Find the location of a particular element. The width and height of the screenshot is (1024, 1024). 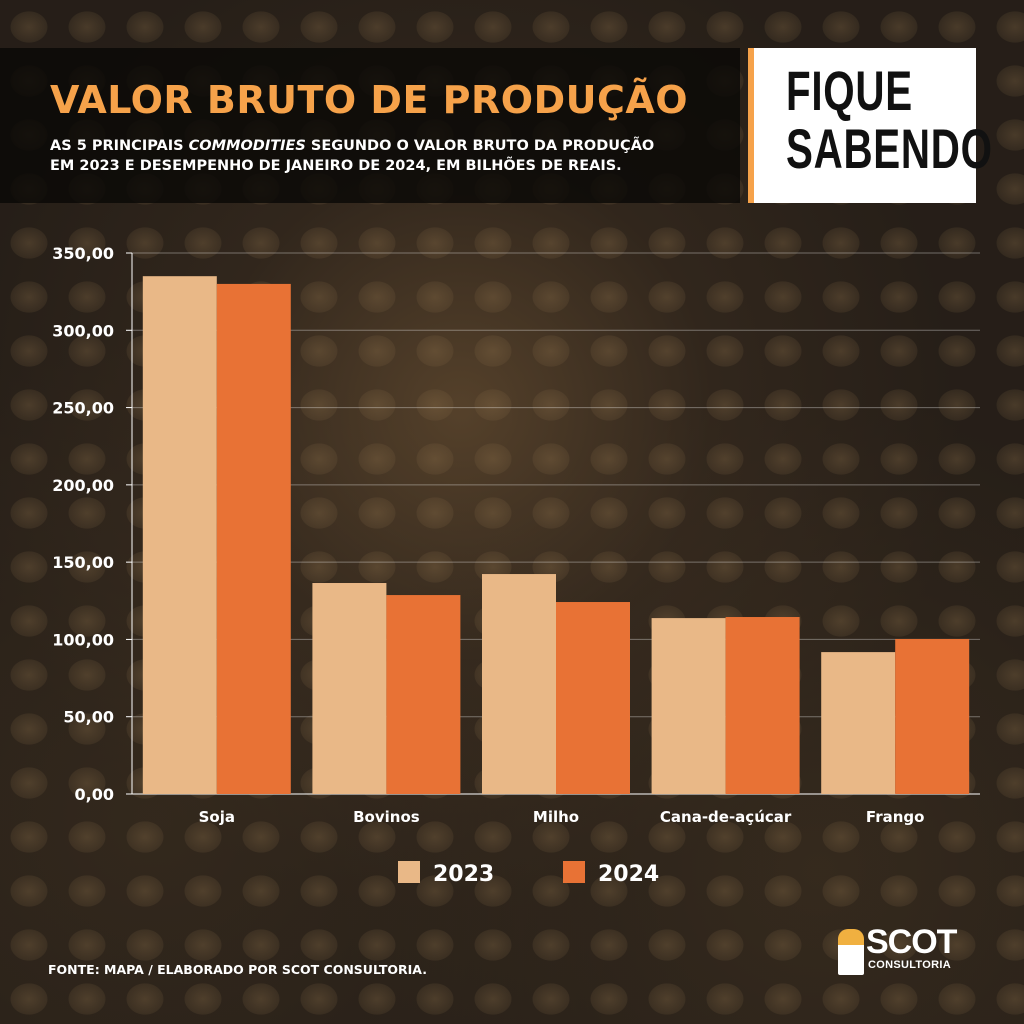

y-tick-label: 250,00 is located at coordinates (83, 408).